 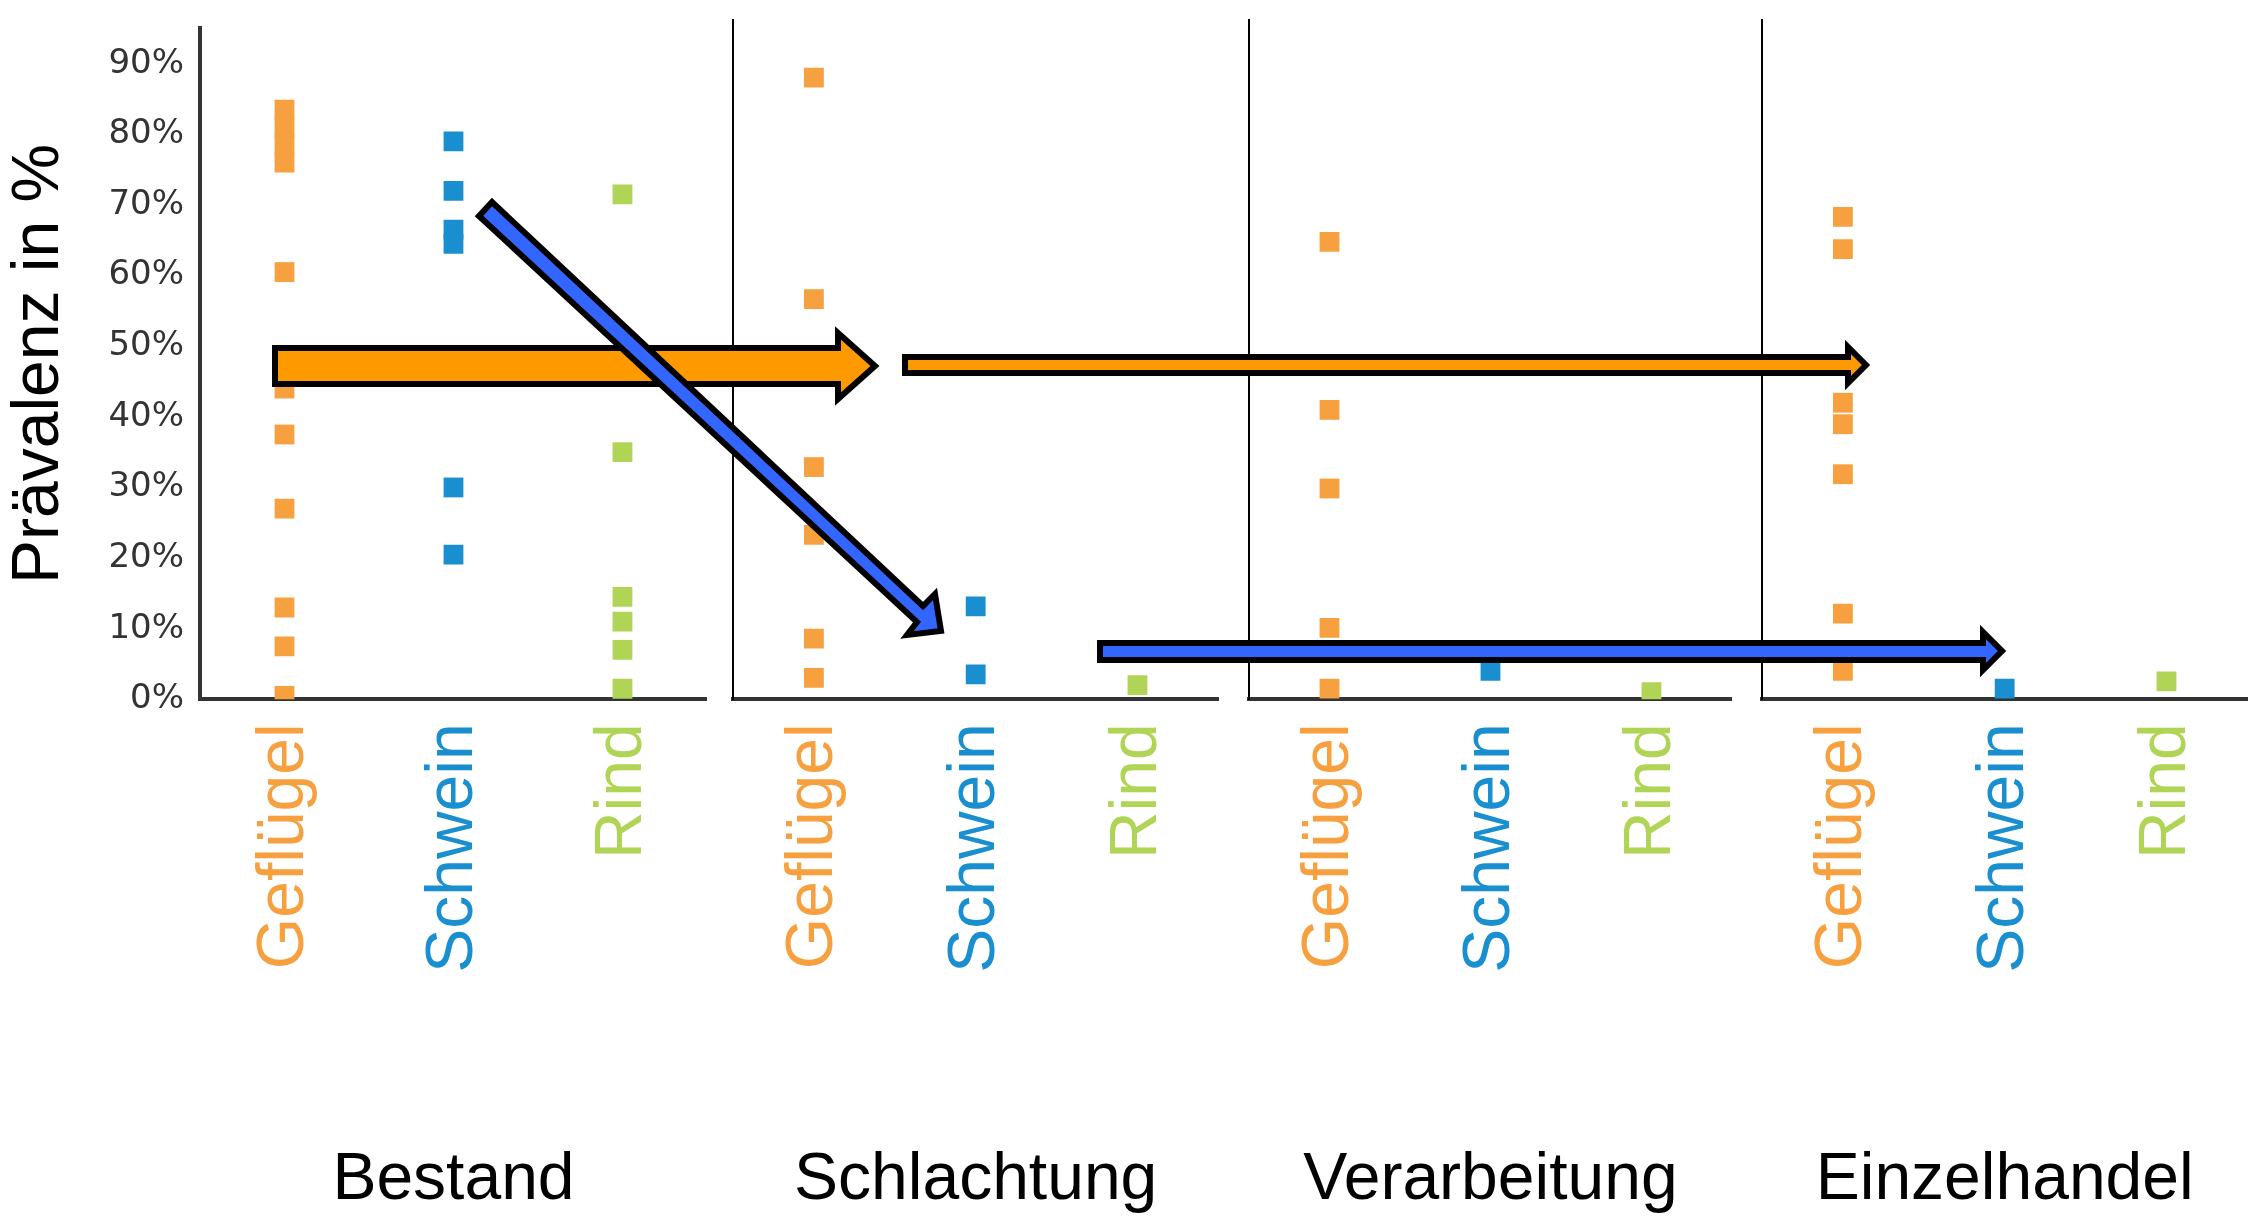 What do you see at coordinates (146, 554) in the screenshot?
I see `y-tick-label: 20%` at bounding box center [146, 554].